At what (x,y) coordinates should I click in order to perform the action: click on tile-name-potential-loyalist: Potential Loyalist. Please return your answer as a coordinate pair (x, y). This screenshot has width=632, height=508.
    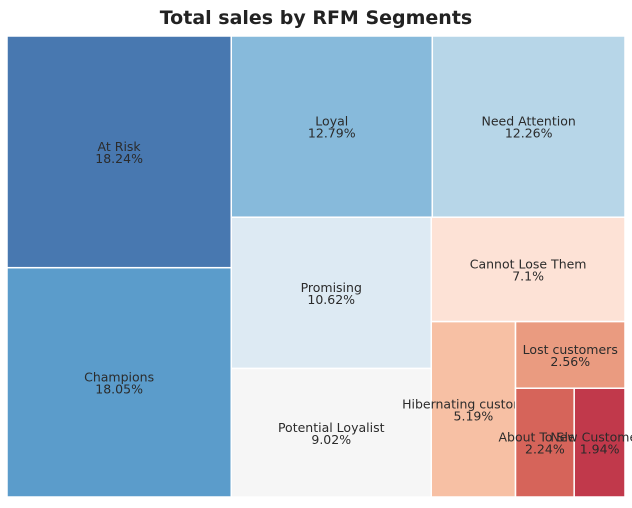
    Looking at the image, I should click on (331, 427).